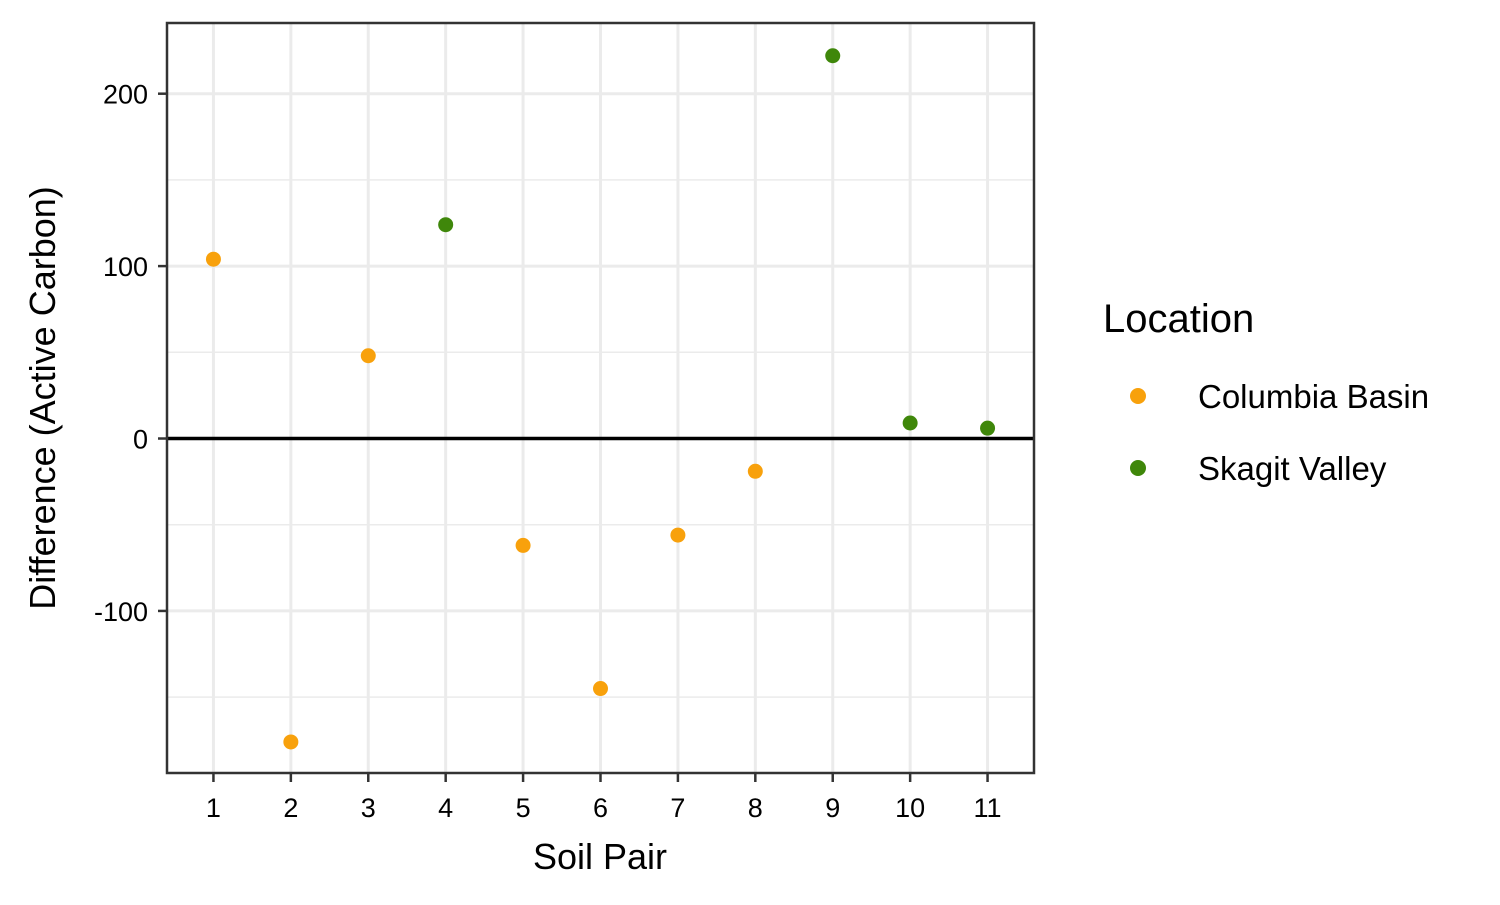  Describe the element at coordinates (523, 808) in the screenshot. I see `x-tick-label: 5` at that location.